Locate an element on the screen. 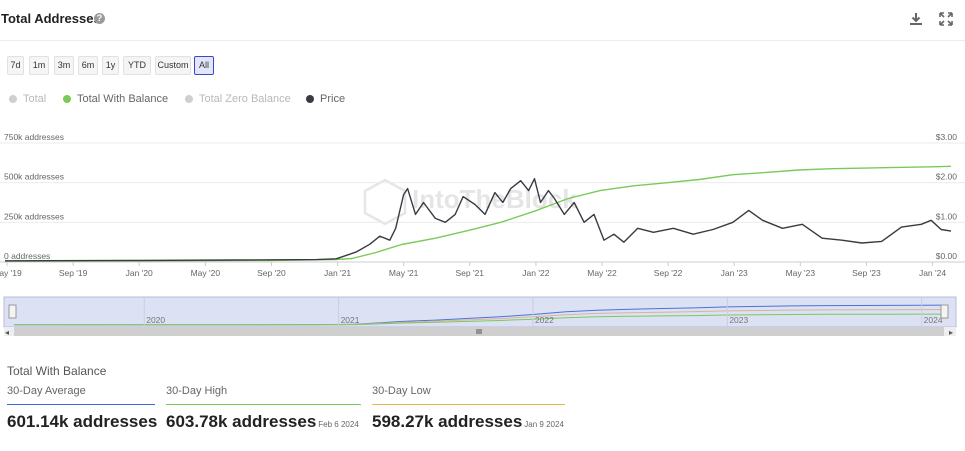 The height and width of the screenshot is (451, 965). stat-30-day-average: 30-Day Average 601.14k addresses is located at coordinates (82, 408).